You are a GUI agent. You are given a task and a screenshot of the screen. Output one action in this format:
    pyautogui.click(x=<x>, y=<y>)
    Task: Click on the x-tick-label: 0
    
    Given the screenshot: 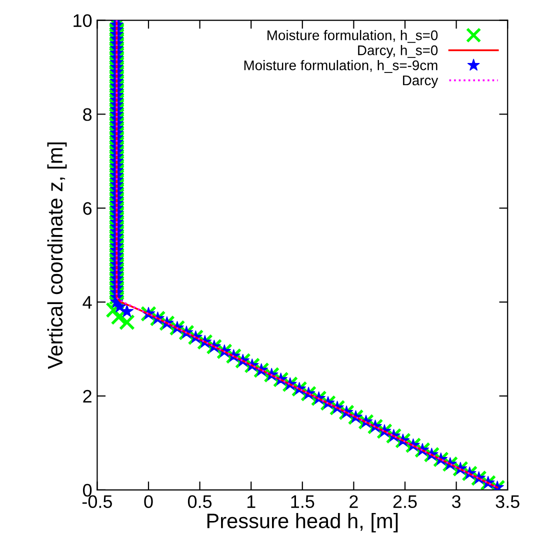 What is the action you would take?
    pyautogui.click(x=148, y=501)
    